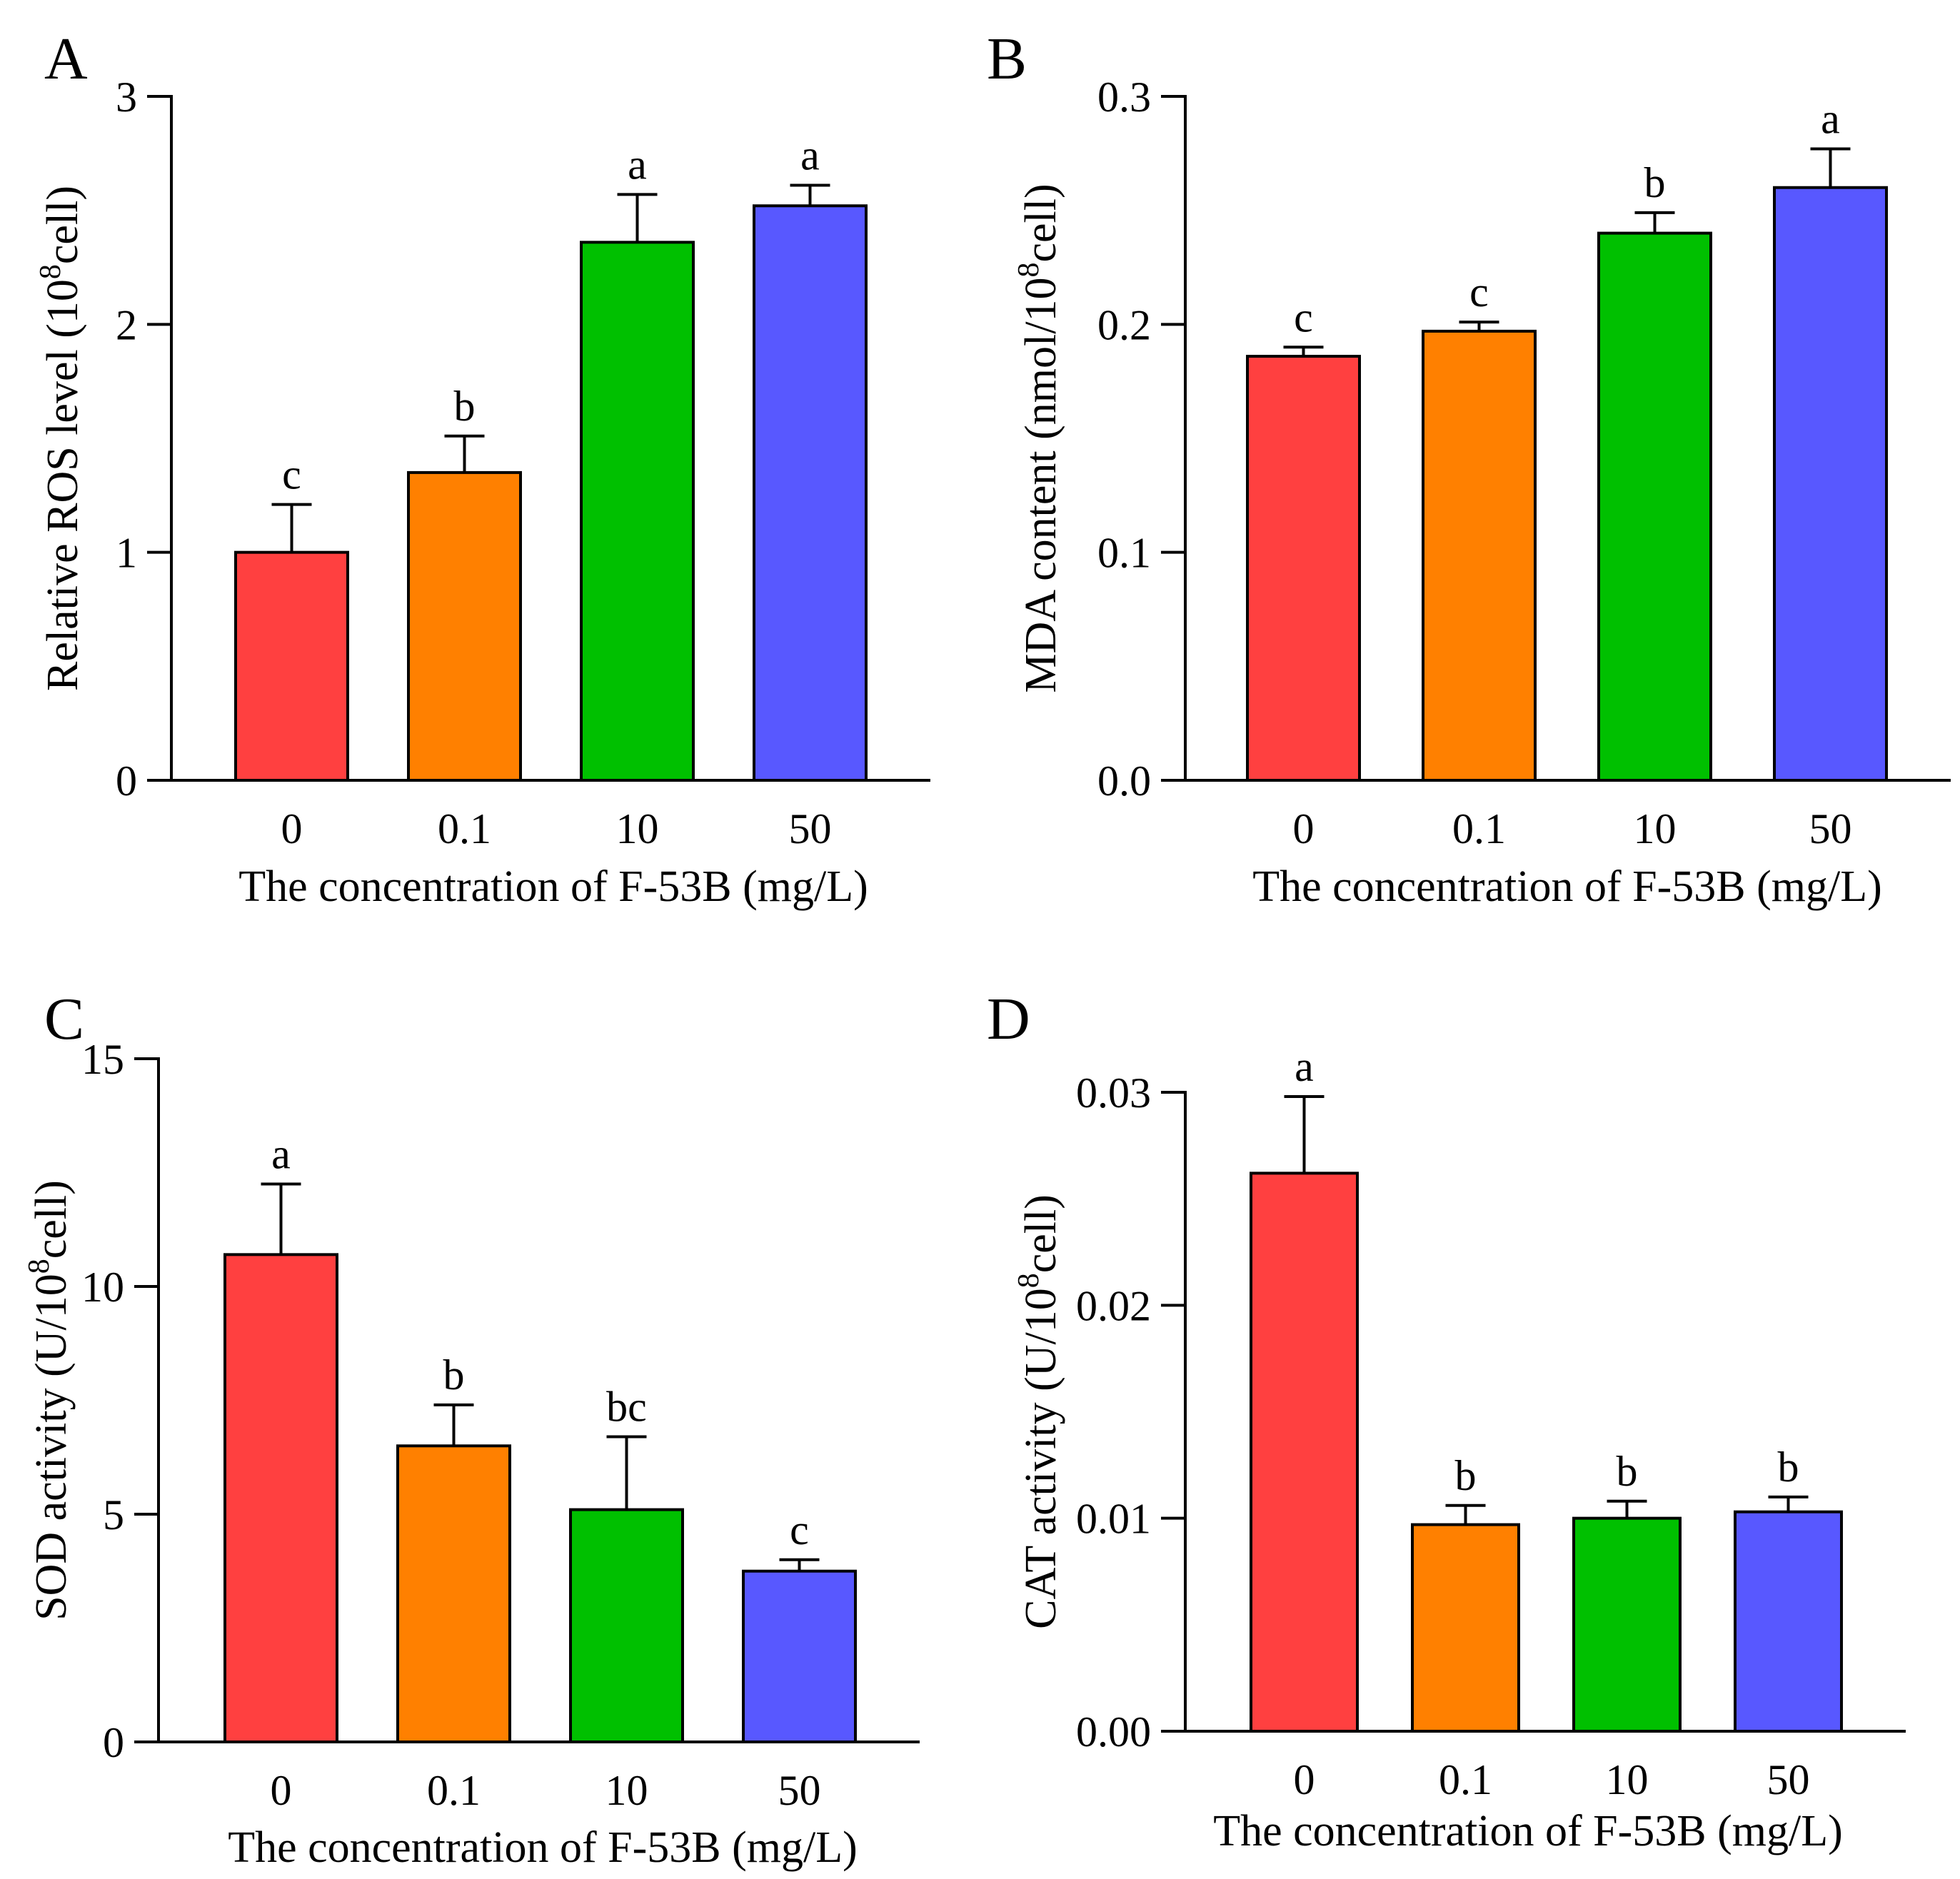 This screenshot has width=1960, height=1879. I want to click on y-axis-title-main: MDA content (nmol/10, so click(1041, 485).